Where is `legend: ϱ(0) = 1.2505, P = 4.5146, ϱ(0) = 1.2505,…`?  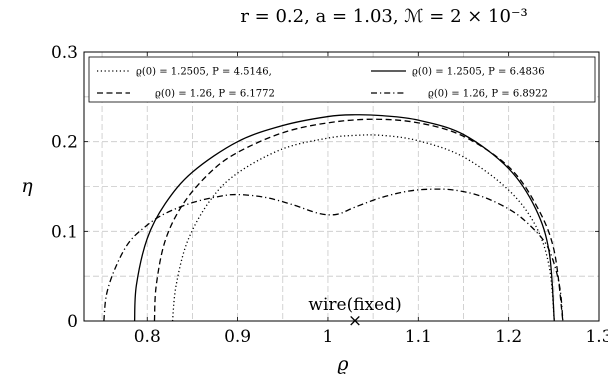
legend: ϱ(0) = 1.2505, P = 4.5146, ϱ(0) = 1.2505,… is located at coordinates (342, 79).